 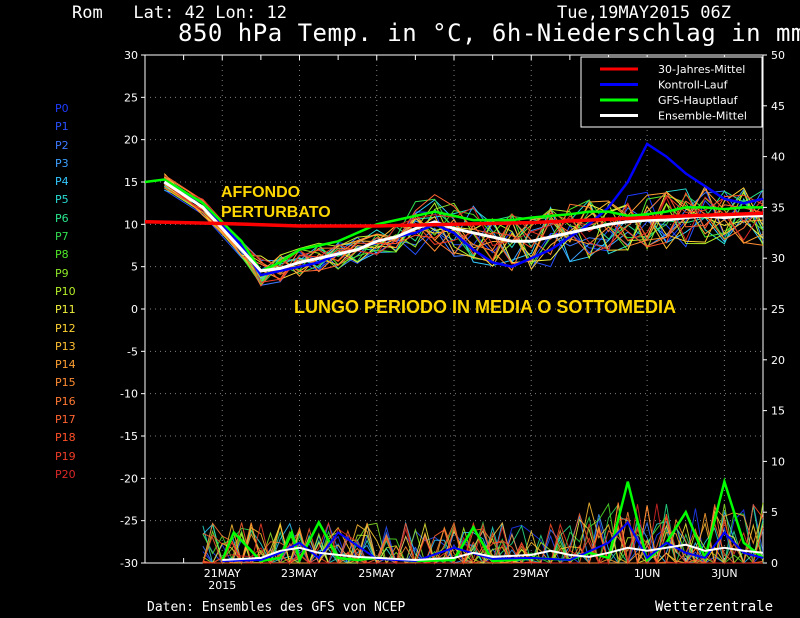 I want to click on precip-line-gfs-hauptlauf, so click(x=492, y=520).